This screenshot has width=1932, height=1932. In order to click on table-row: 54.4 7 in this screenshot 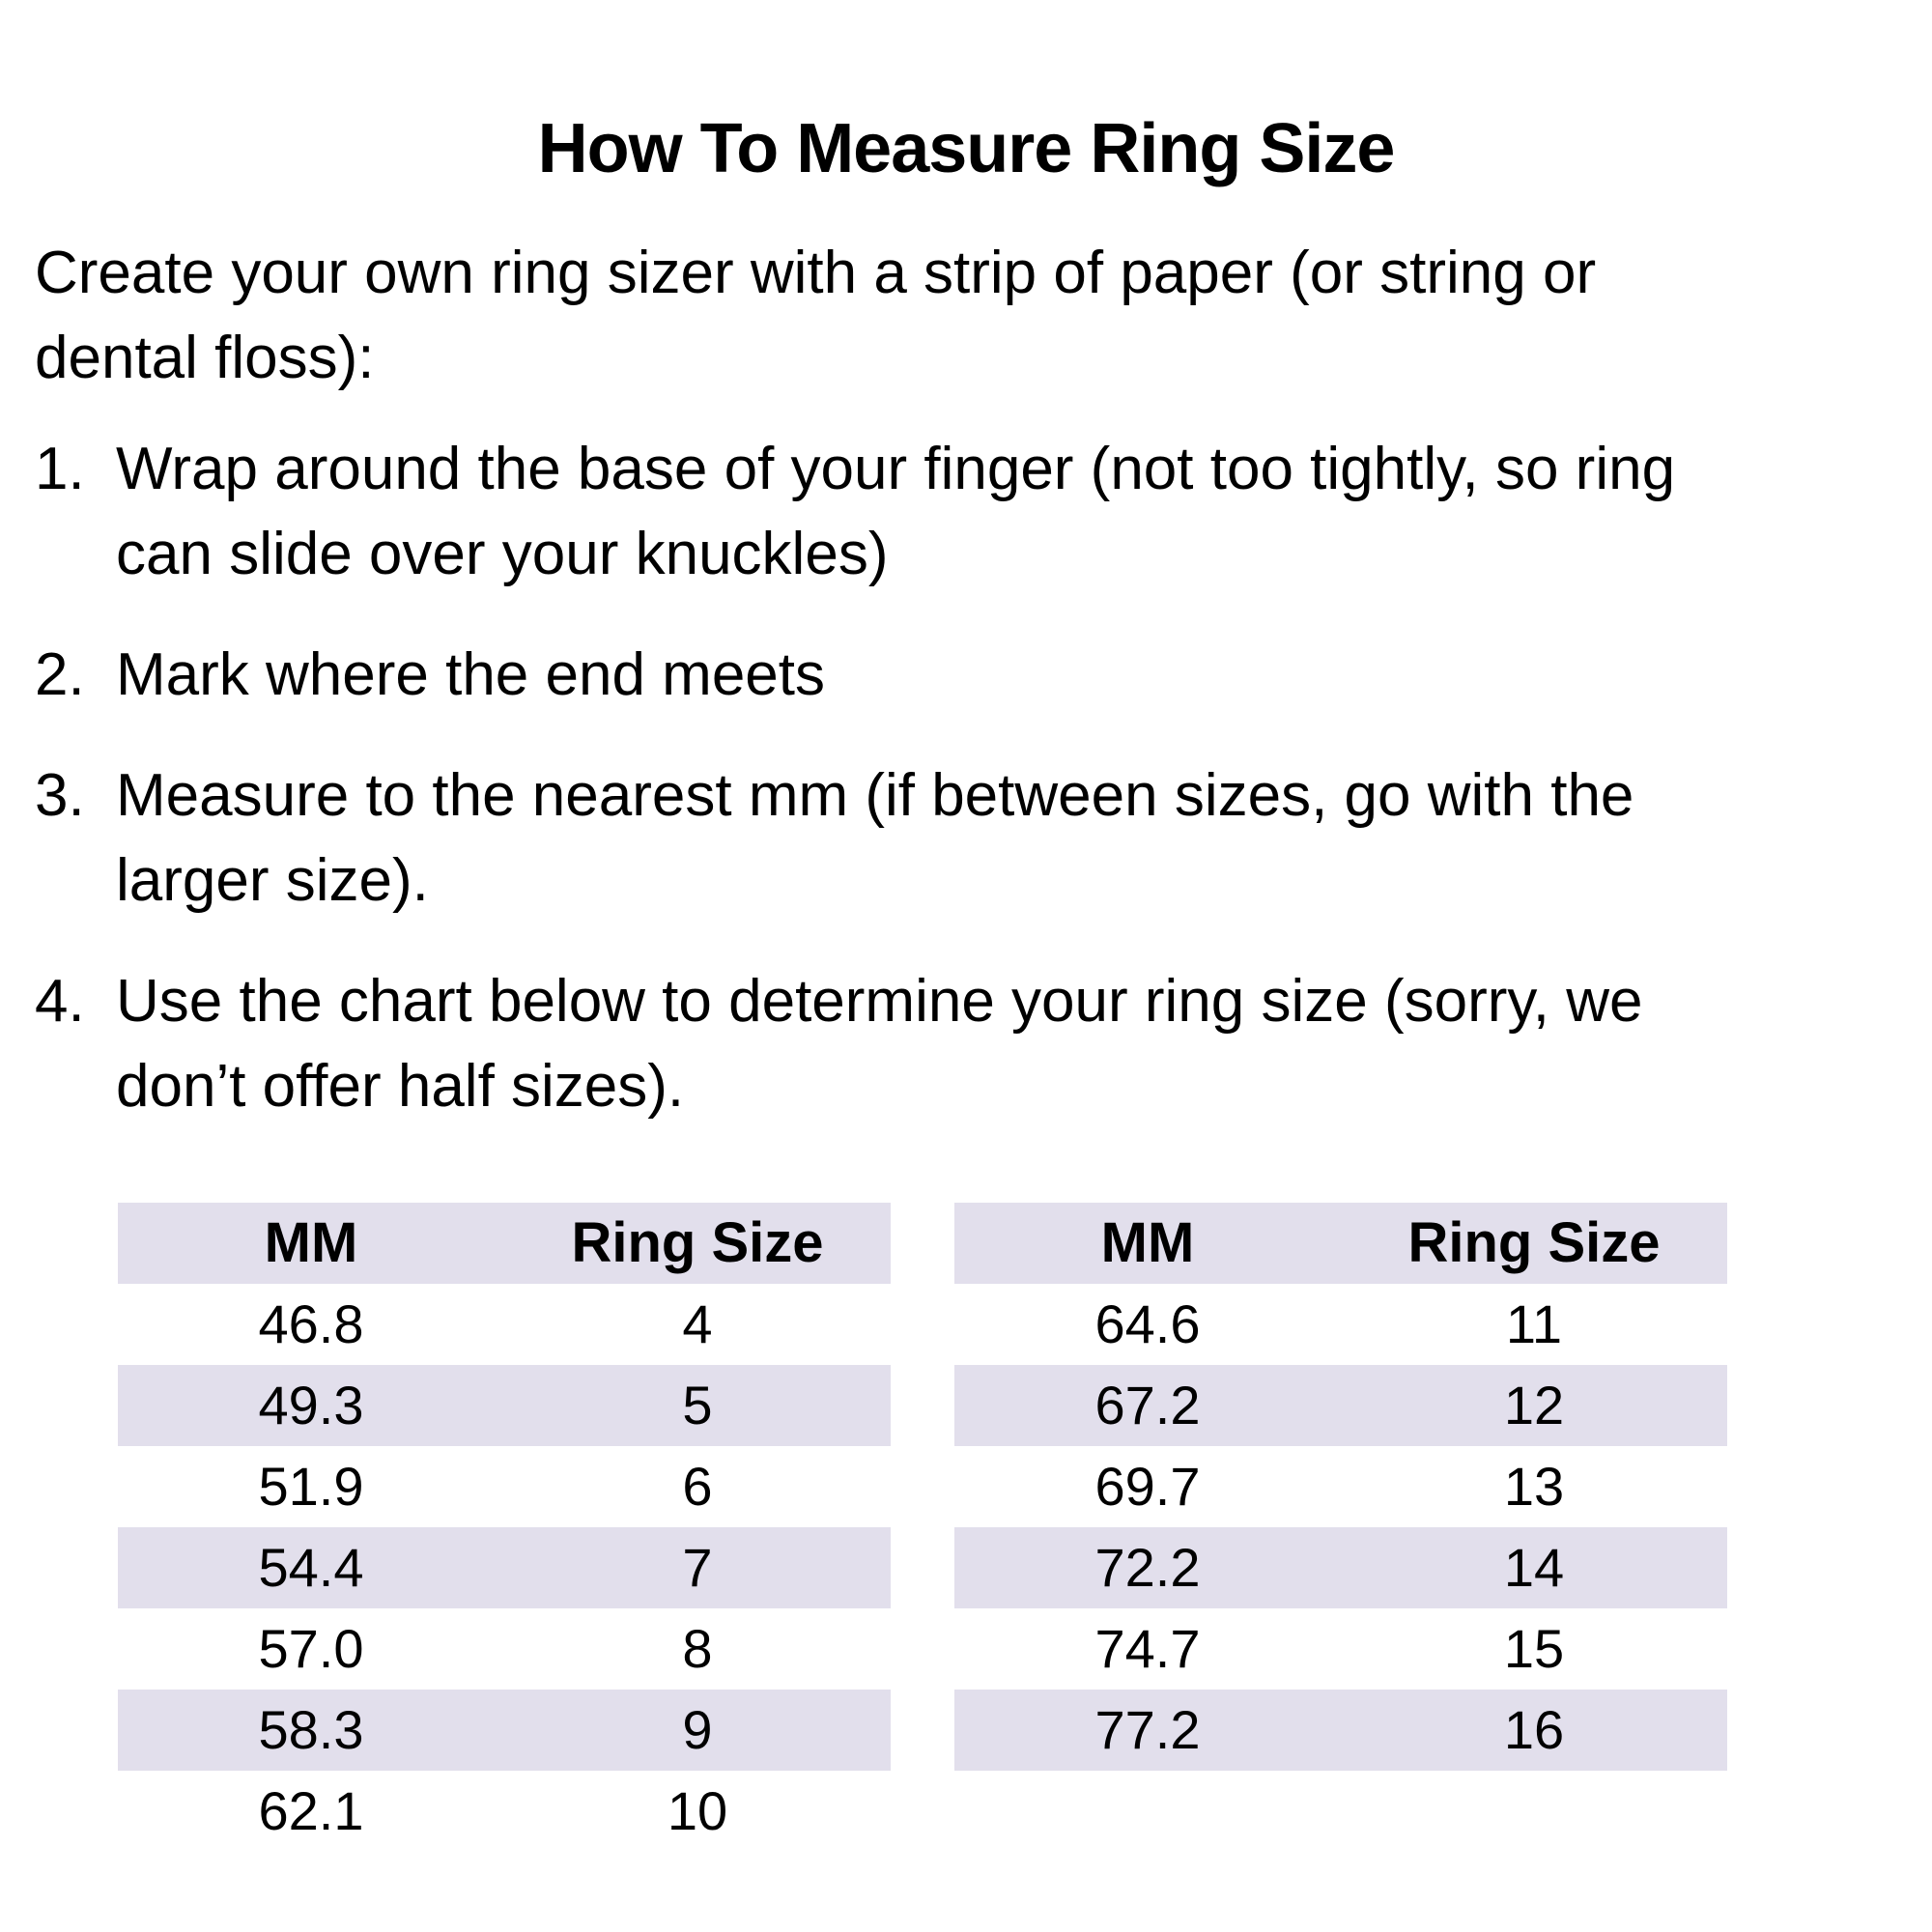, I will do `click(505, 1567)`.